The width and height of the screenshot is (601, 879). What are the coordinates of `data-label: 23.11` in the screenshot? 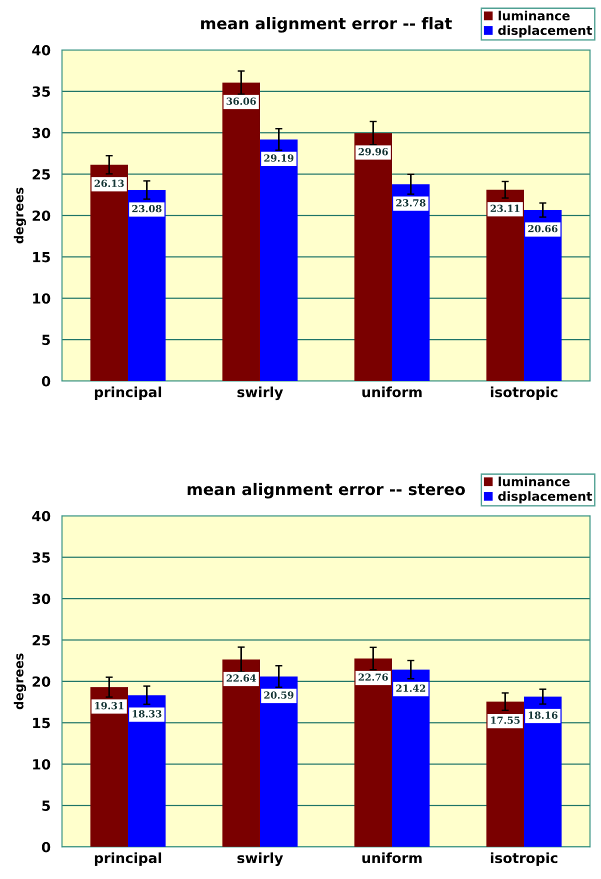 It's located at (505, 208).